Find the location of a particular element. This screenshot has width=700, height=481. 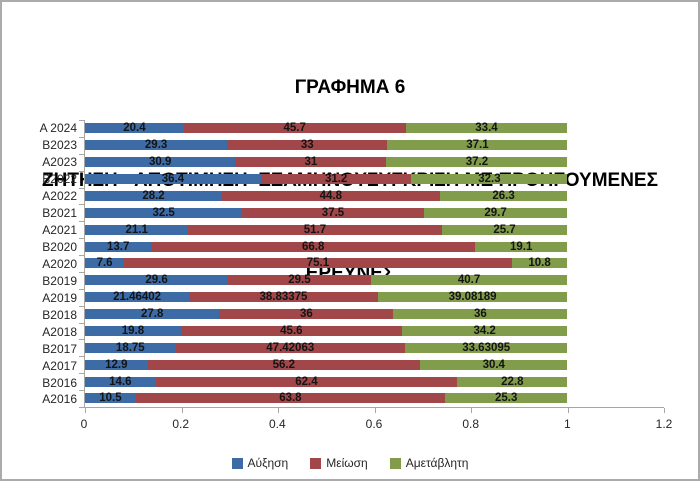

value-label: 37.5 is located at coordinates (333, 212).